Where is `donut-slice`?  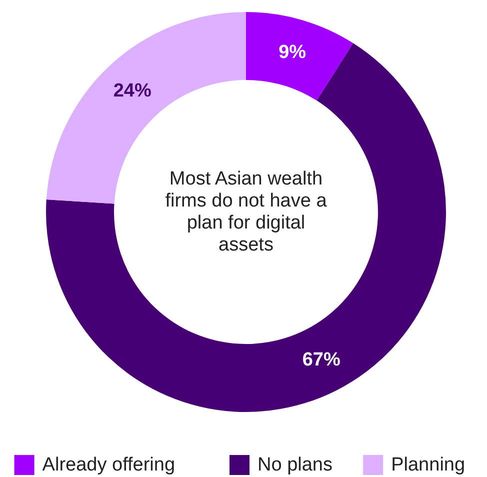
donut-slice is located at coordinates (300, 56).